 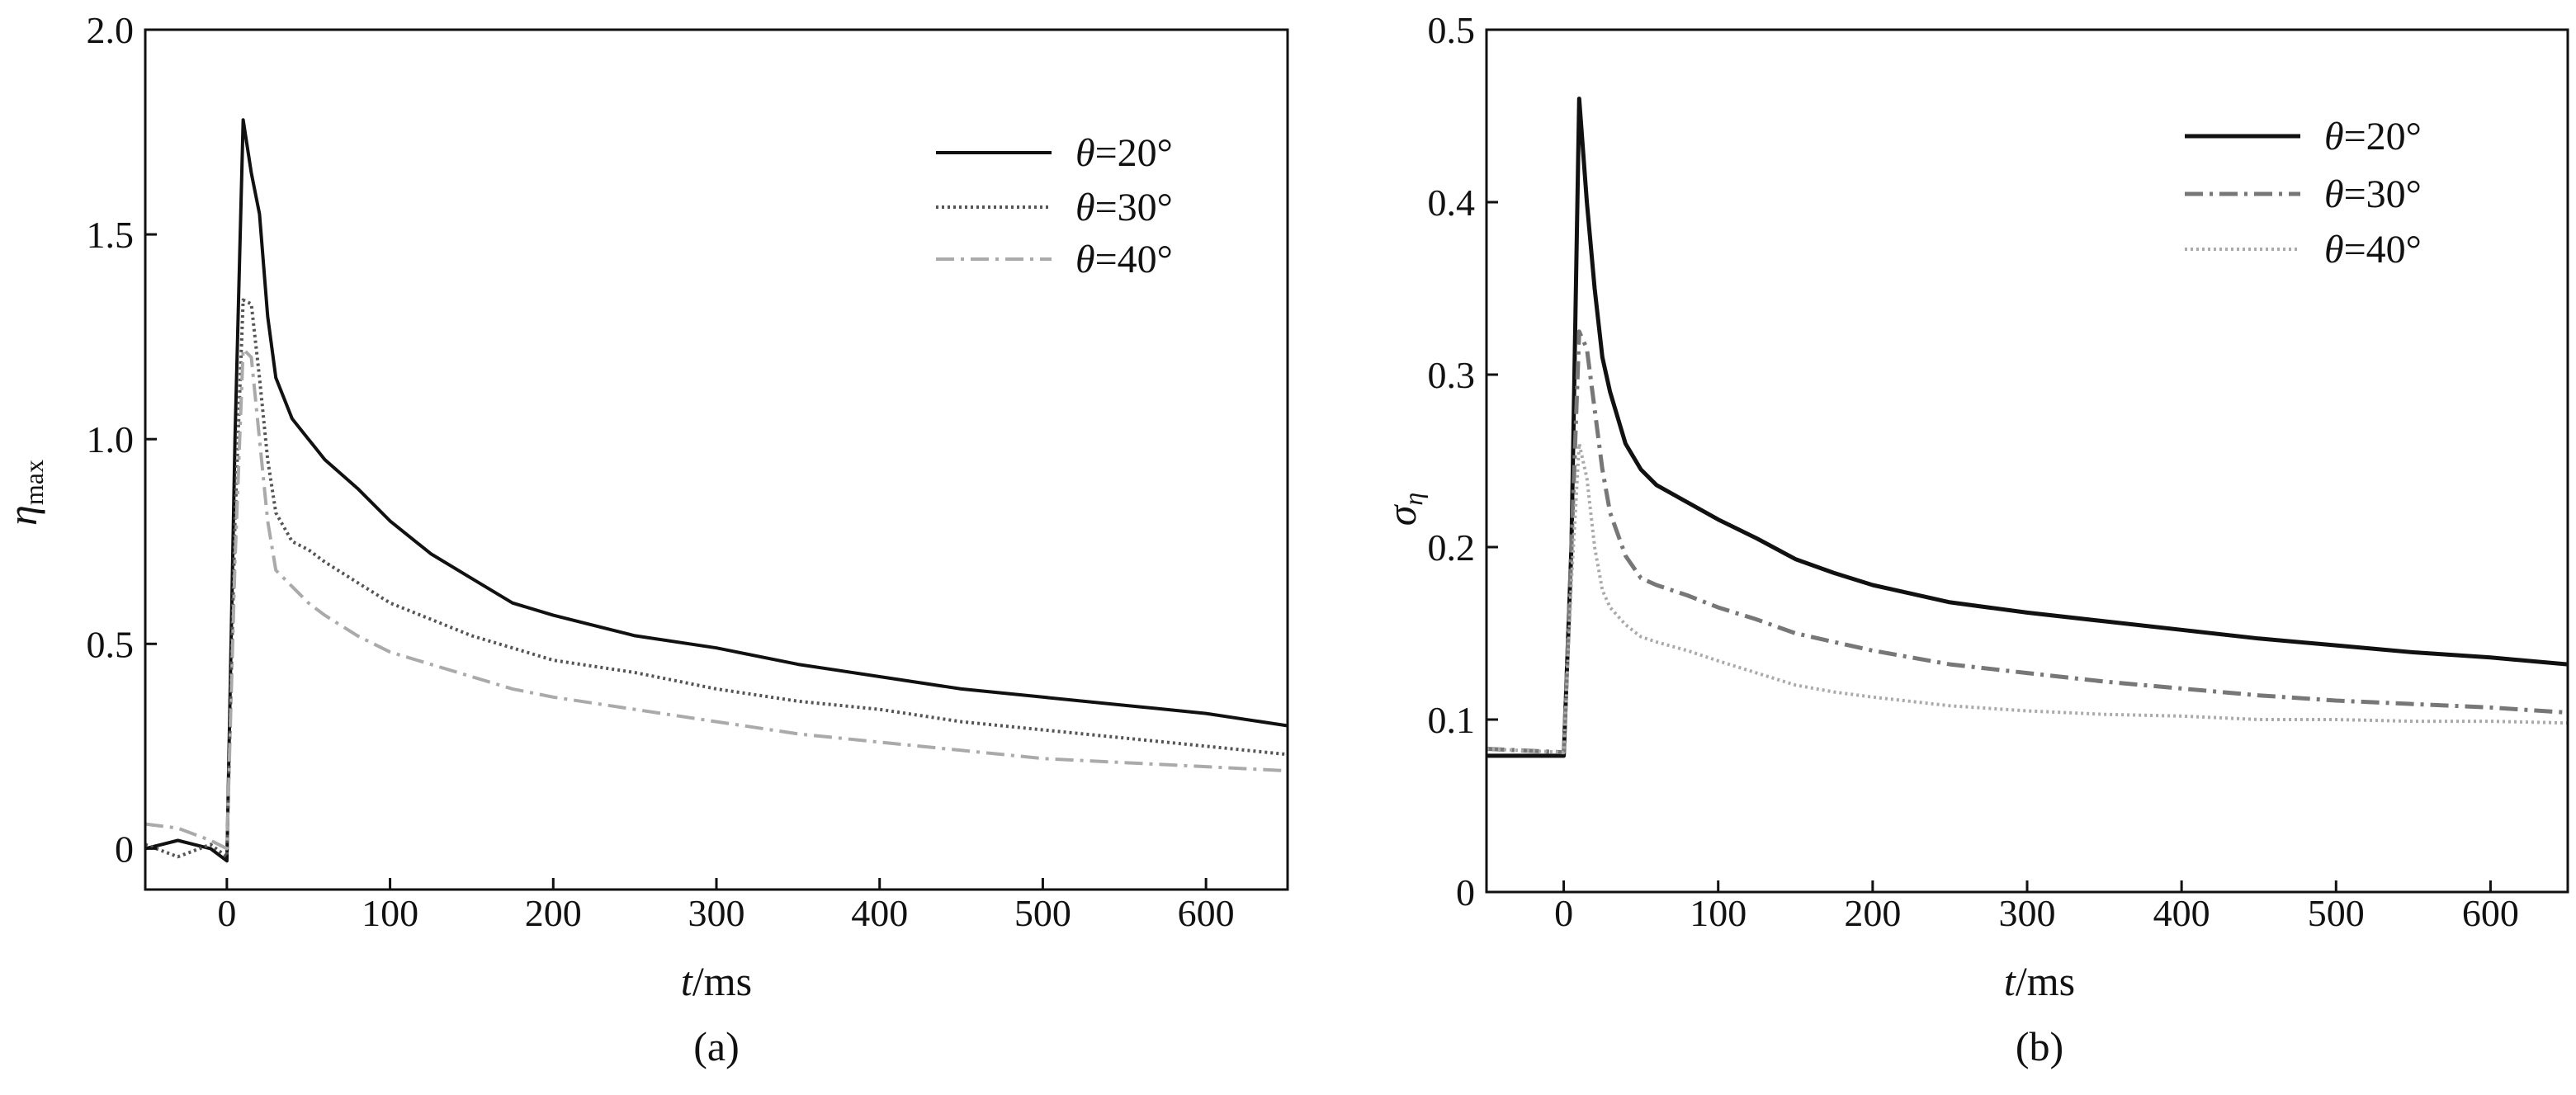 What do you see at coordinates (1413, 499) in the screenshot?
I see `y-axis-label-sub: η` at bounding box center [1413, 499].